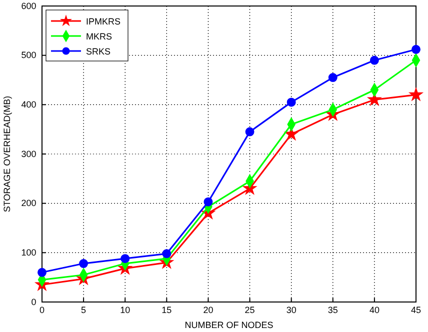 The image size is (428, 332). What do you see at coordinates (416, 310) in the screenshot?
I see `x-tick-label: 45` at bounding box center [416, 310].